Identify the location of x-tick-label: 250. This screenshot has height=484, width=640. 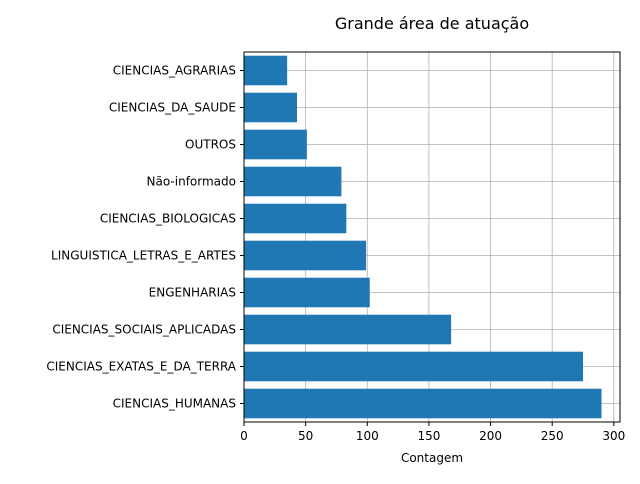
(552, 436).